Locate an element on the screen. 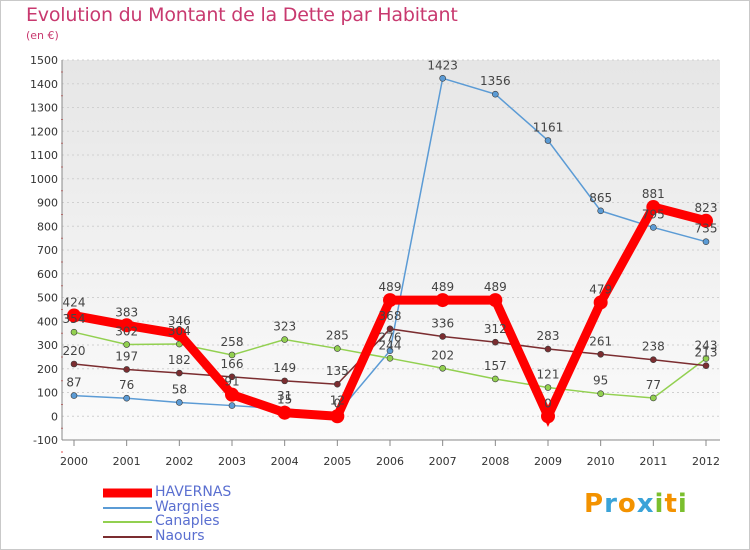 The width and height of the screenshot is (750, 550). data-label: 1423 is located at coordinates (442, 65).